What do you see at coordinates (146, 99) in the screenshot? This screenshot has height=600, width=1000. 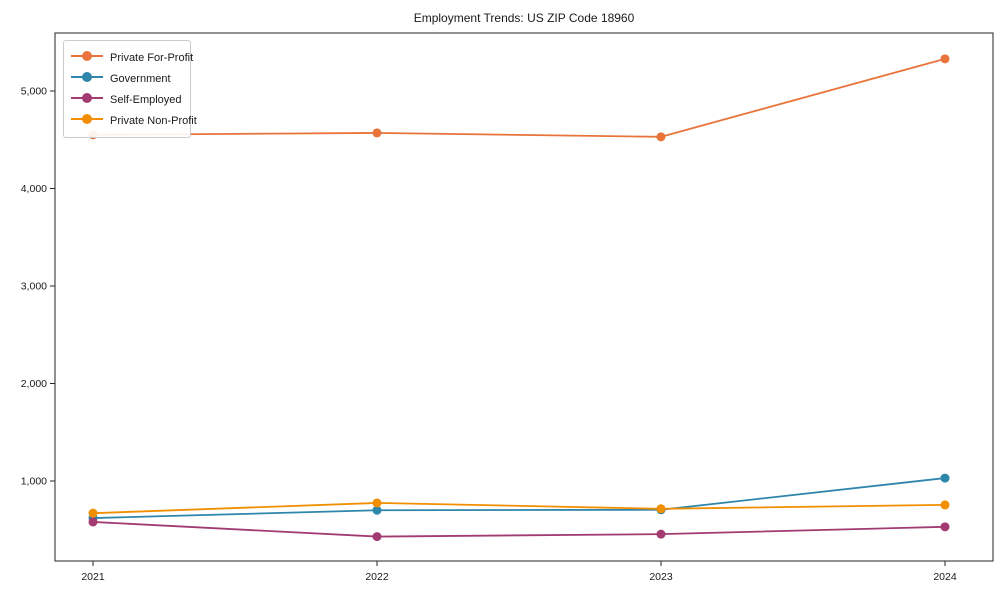 I see `legend-item-label: Self-Employed` at bounding box center [146, 99].